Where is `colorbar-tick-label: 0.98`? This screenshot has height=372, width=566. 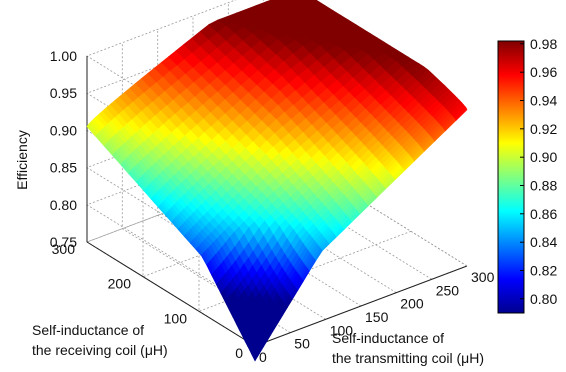
colorbar-tick-label: 0.98 is located at coordinates (543, 44).